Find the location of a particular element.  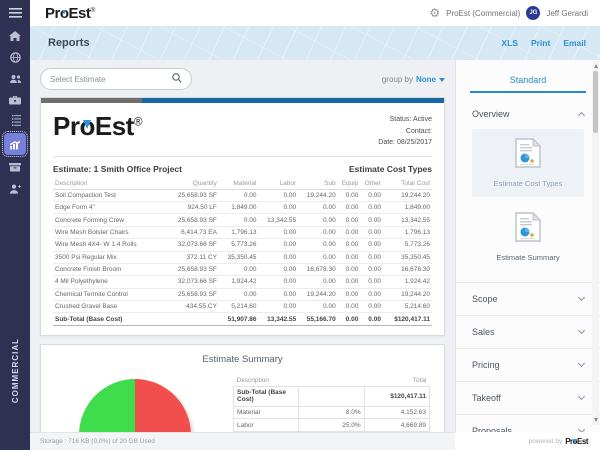

table-cell: 1,849.00 is located at coordinates (407, 208).